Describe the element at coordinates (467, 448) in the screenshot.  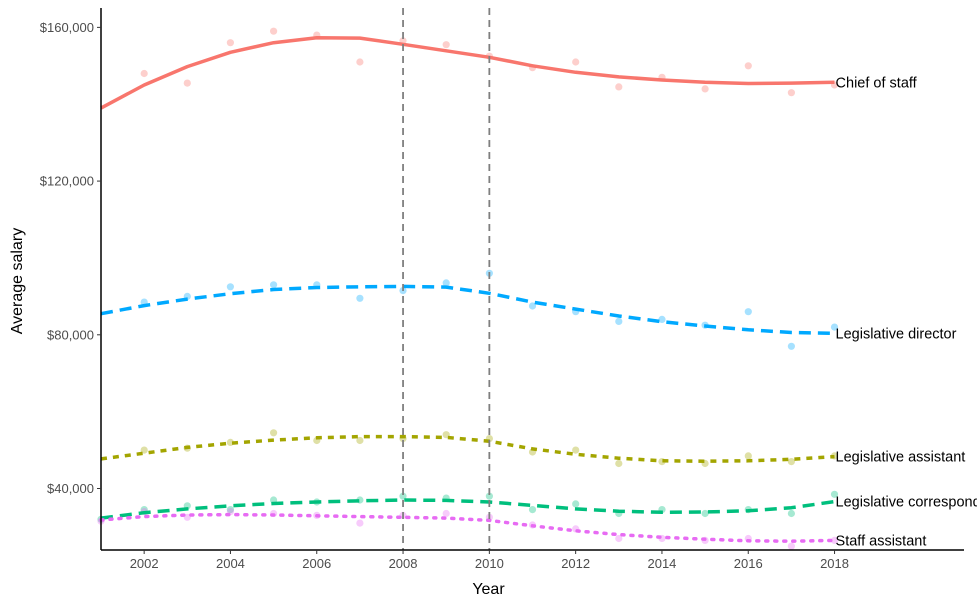
I see `legislative-assistant-trend-line` at that location.